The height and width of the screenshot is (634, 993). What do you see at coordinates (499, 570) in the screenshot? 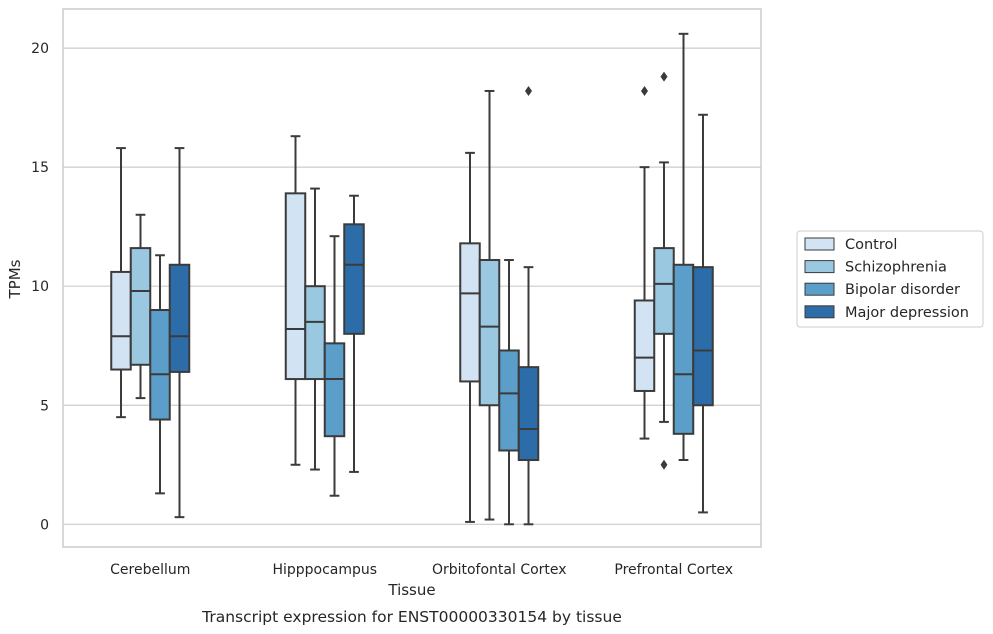
I see `x-tick-label-orbitofontal-cortex: Orbitofontal Cortex` at bounding box center [499, 570].